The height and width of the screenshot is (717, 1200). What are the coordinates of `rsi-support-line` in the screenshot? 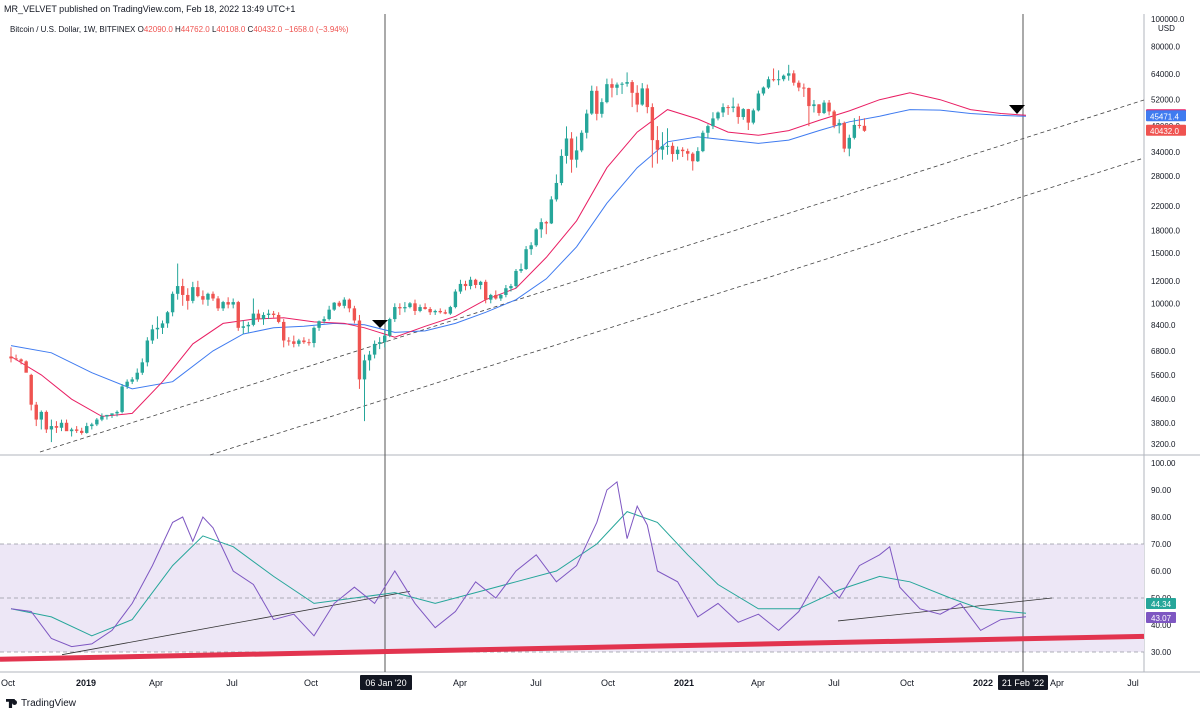 It's located at (572, 647).